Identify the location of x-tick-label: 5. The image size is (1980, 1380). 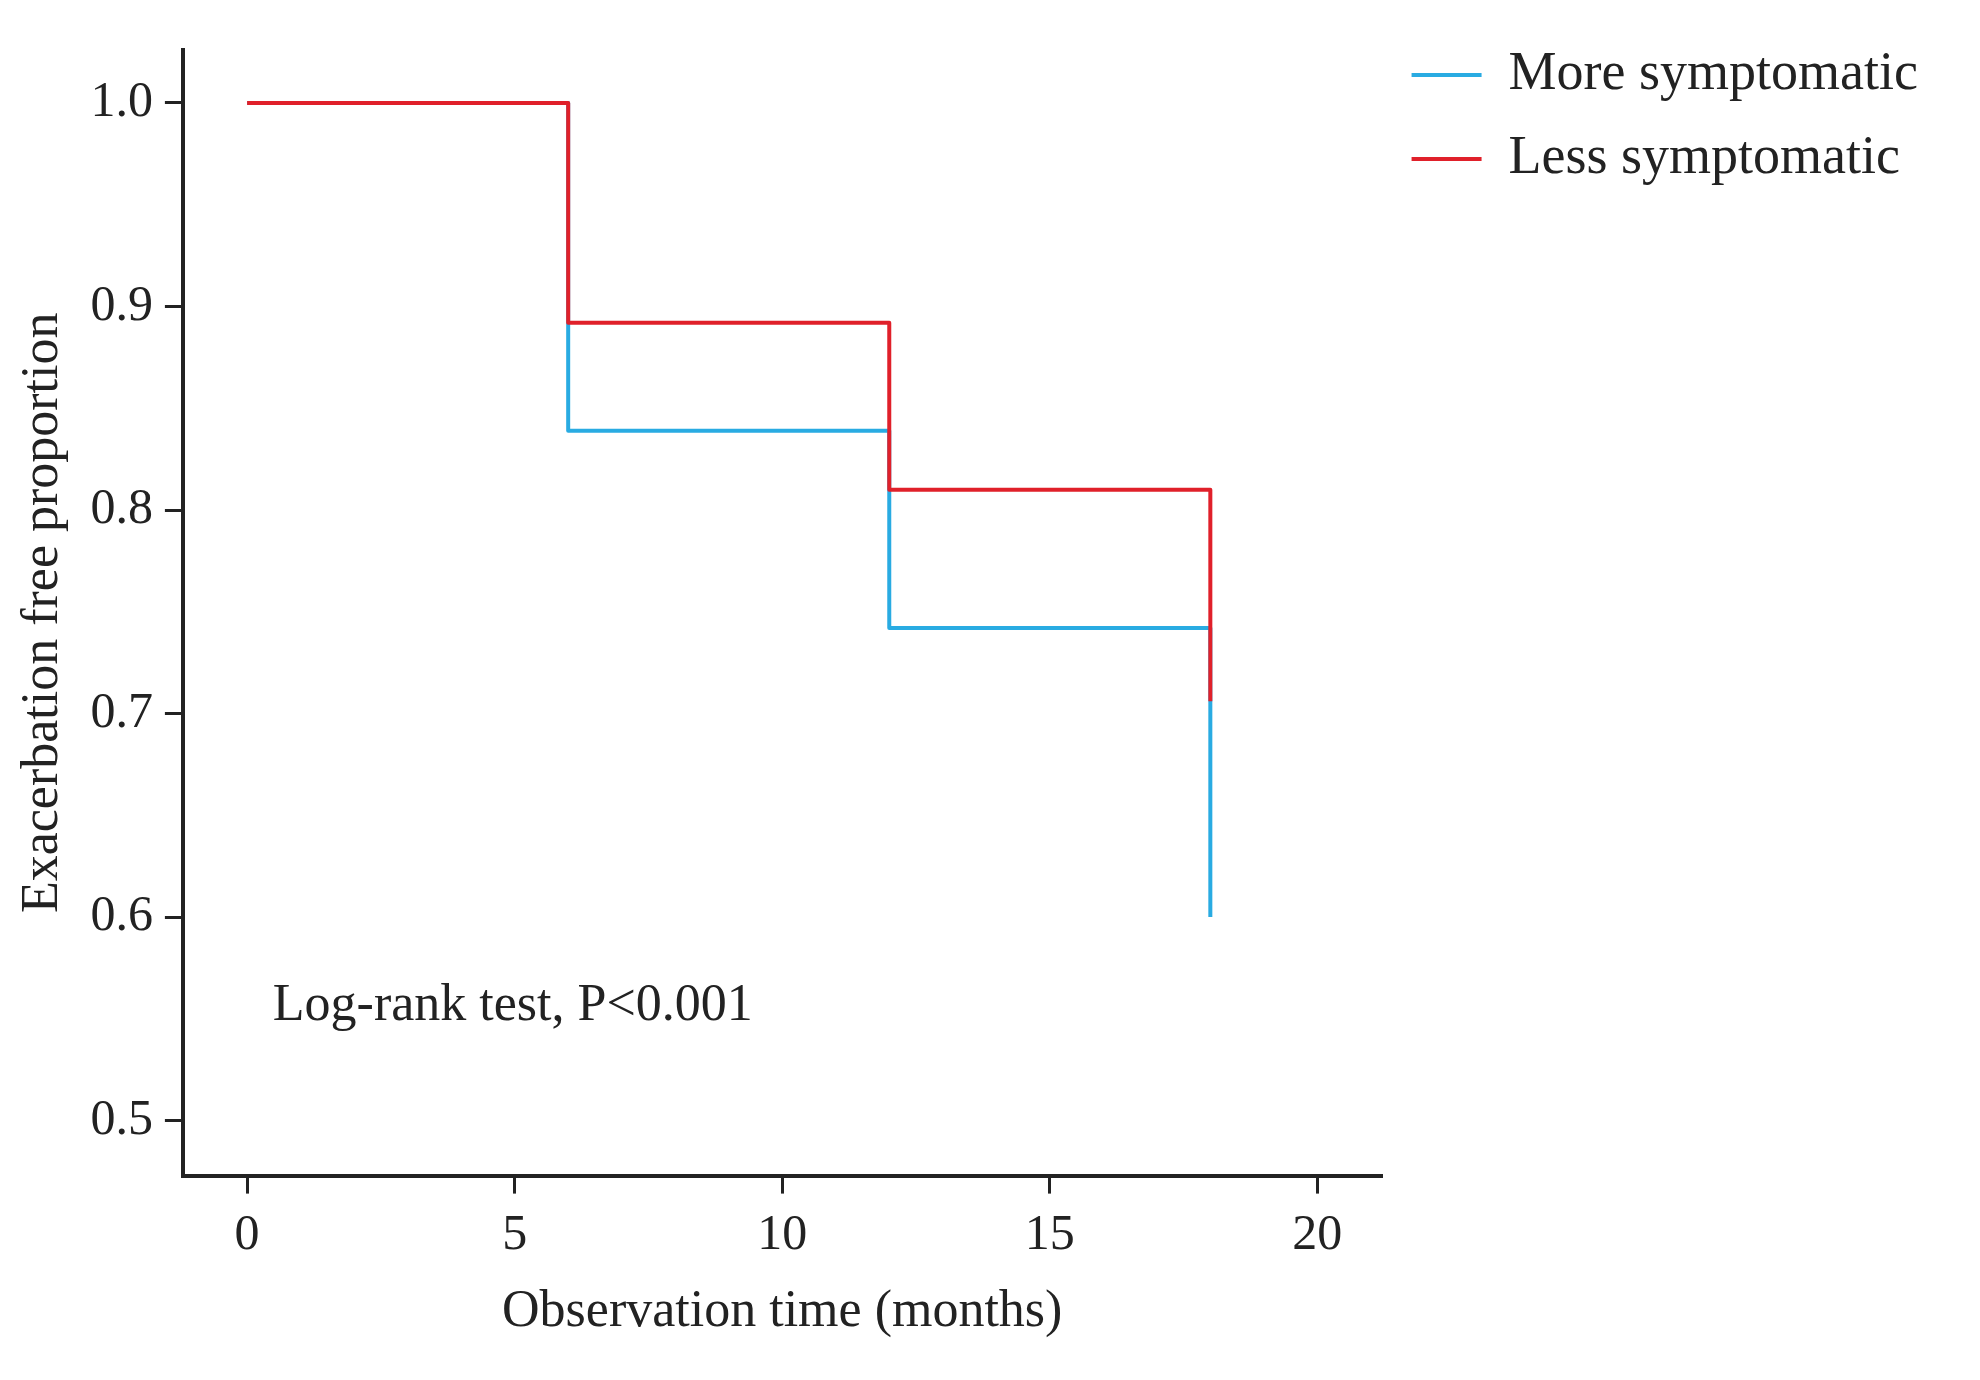
(515, 1231).